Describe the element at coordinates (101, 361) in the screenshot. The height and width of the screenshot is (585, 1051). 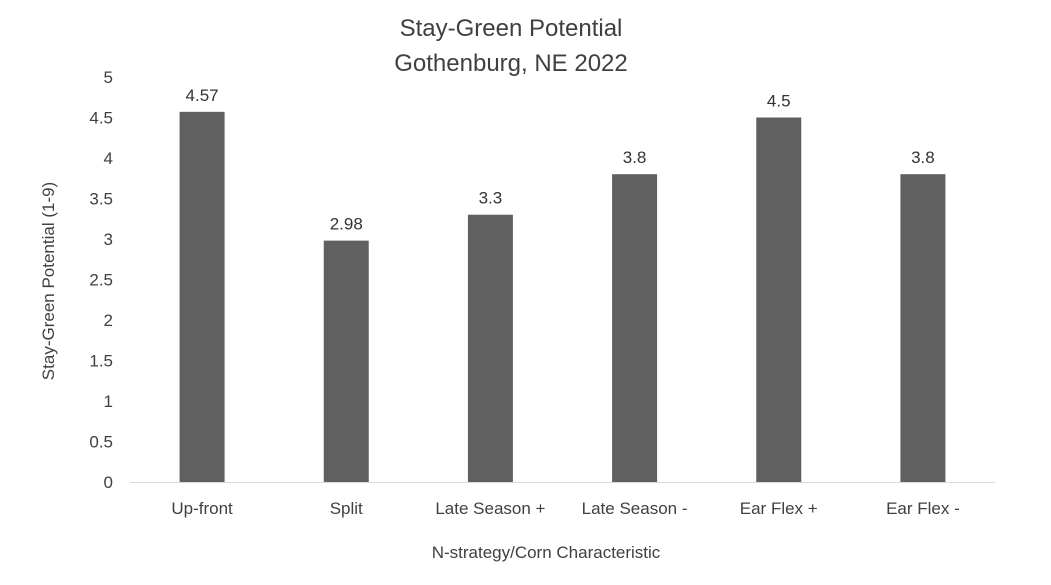
I see `y-tick-label: 1.5` at that location.